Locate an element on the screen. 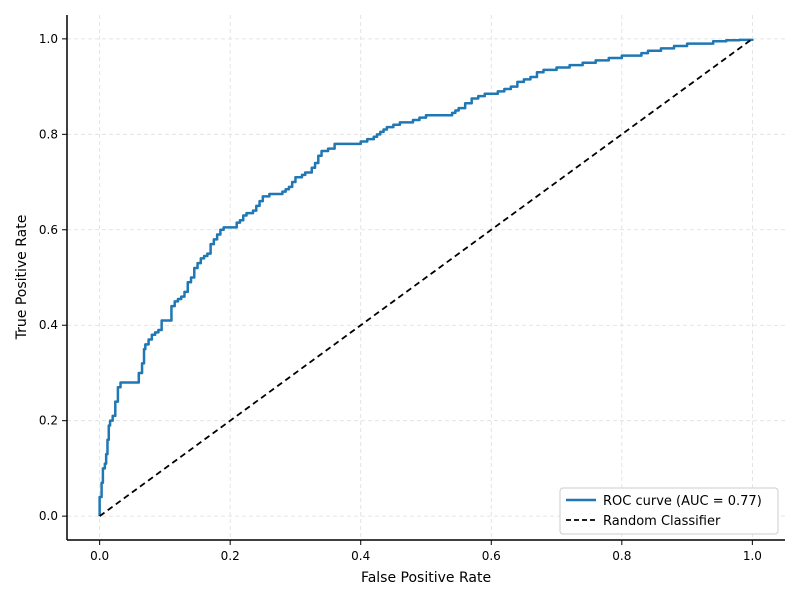 The height and width of the screenshot is (600, 800). legend: ROC curve (AUC = 0.77) Random Classifier is located at coordinates (669, 511).